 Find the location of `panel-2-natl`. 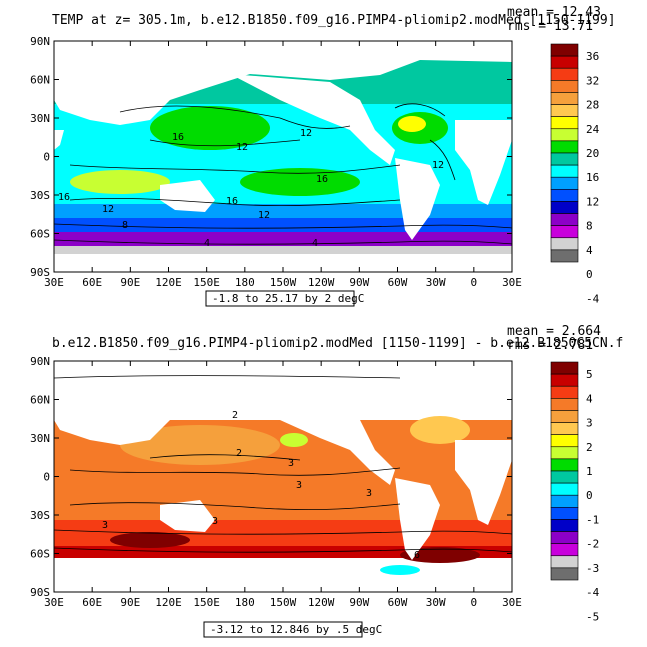

panel-2-natl is located at coordinates (440, 430).